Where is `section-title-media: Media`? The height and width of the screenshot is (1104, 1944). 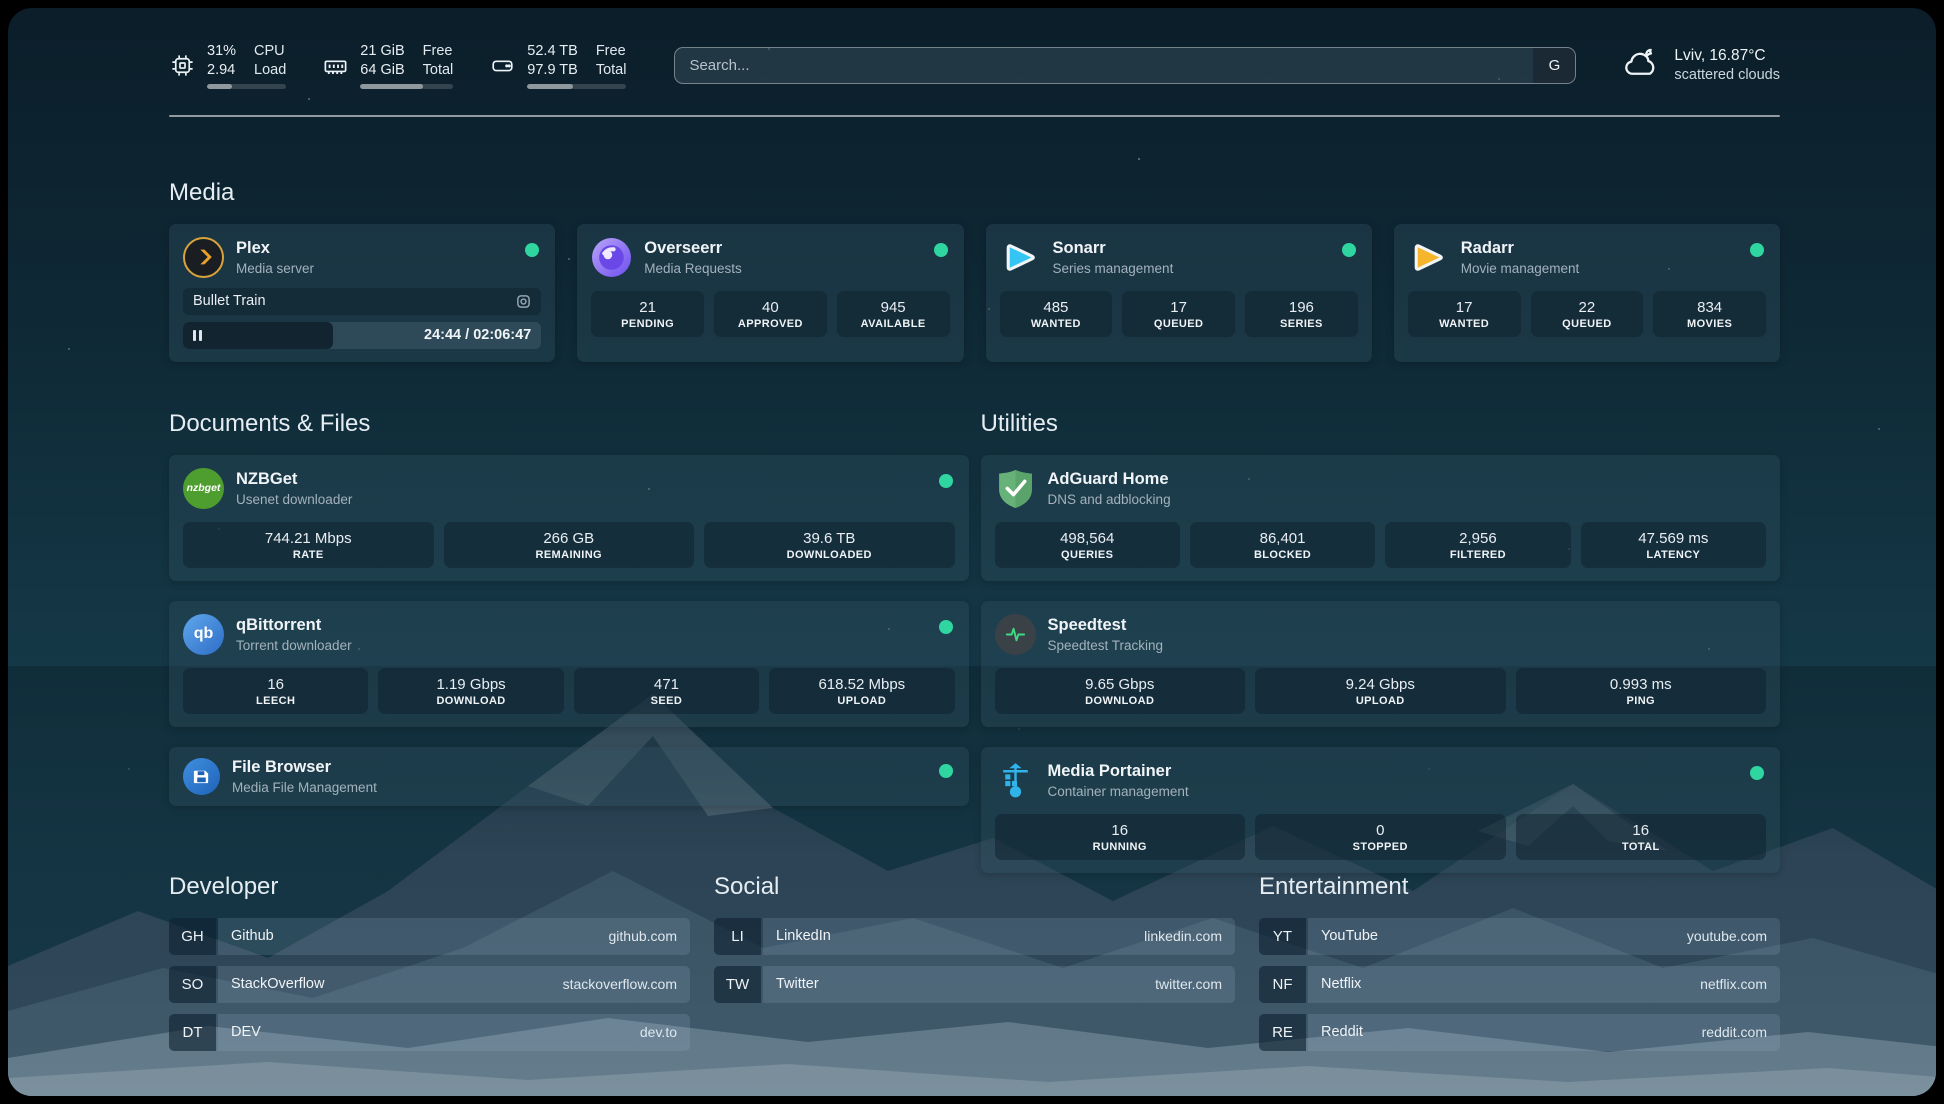 section-title-media: Media is located at coordinates (202, 192).